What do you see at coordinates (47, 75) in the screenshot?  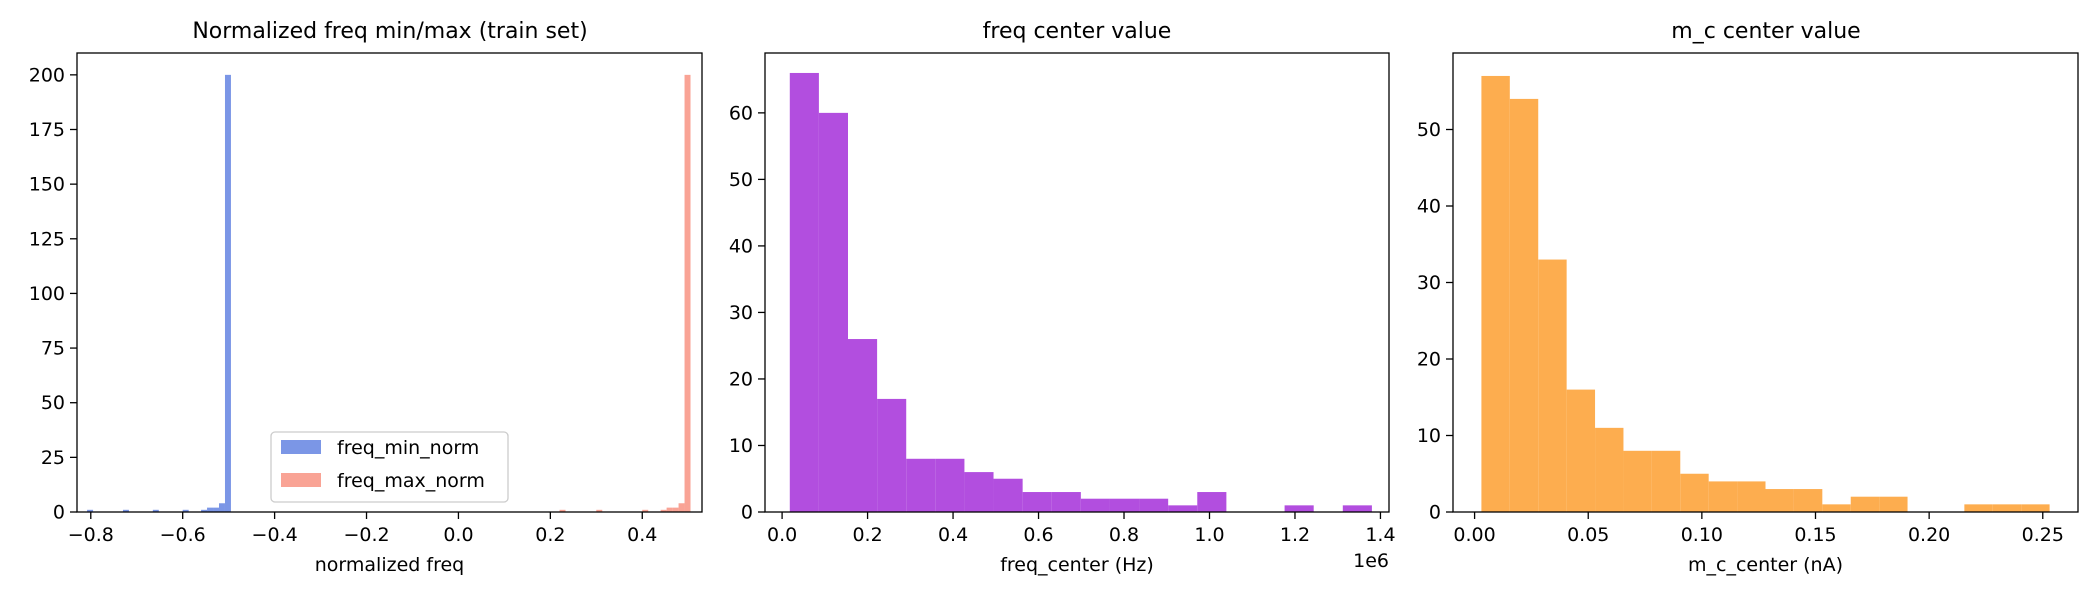 I see `y-tick-label: 200` at bounding box center [47, 75].